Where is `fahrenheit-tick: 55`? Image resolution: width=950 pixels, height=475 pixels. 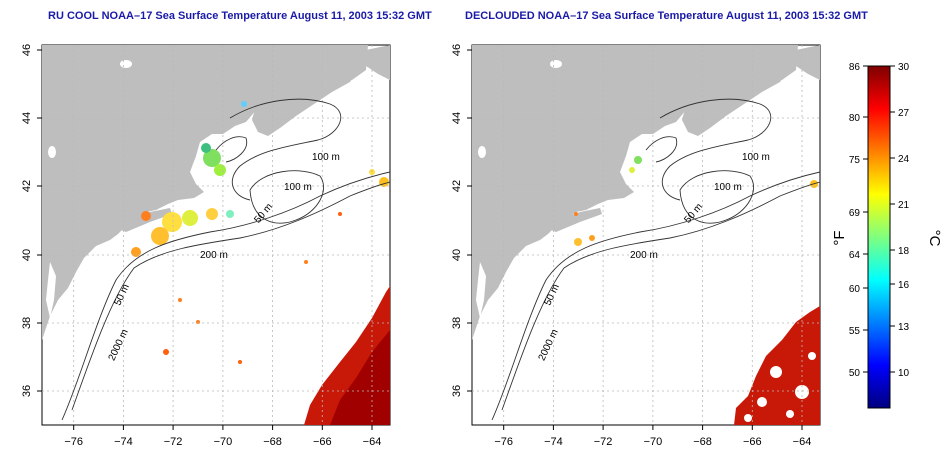
fahrenheit-tick: 55 is located at coordinates (855, 331).